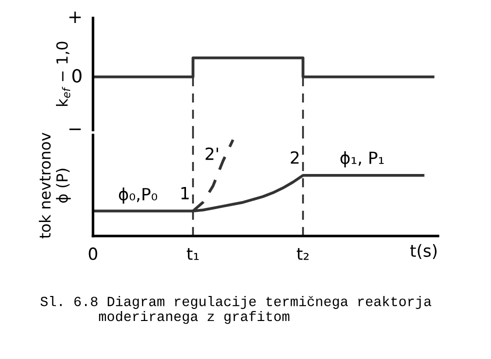  I want to click on text: 0, so click(77, 75).